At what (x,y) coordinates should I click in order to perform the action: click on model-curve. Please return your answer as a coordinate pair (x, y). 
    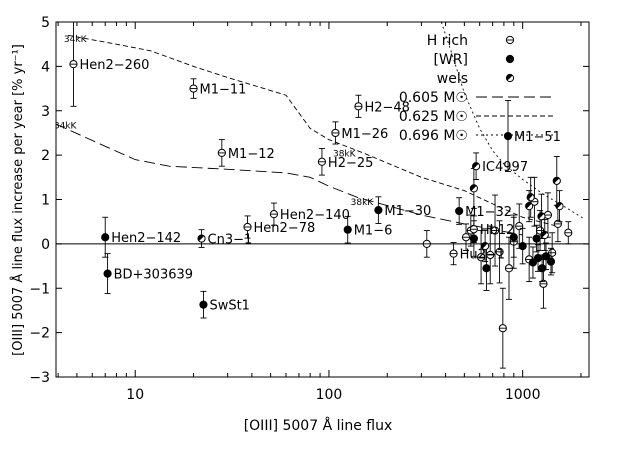
    Looking at the image, I should click on (513, 121).